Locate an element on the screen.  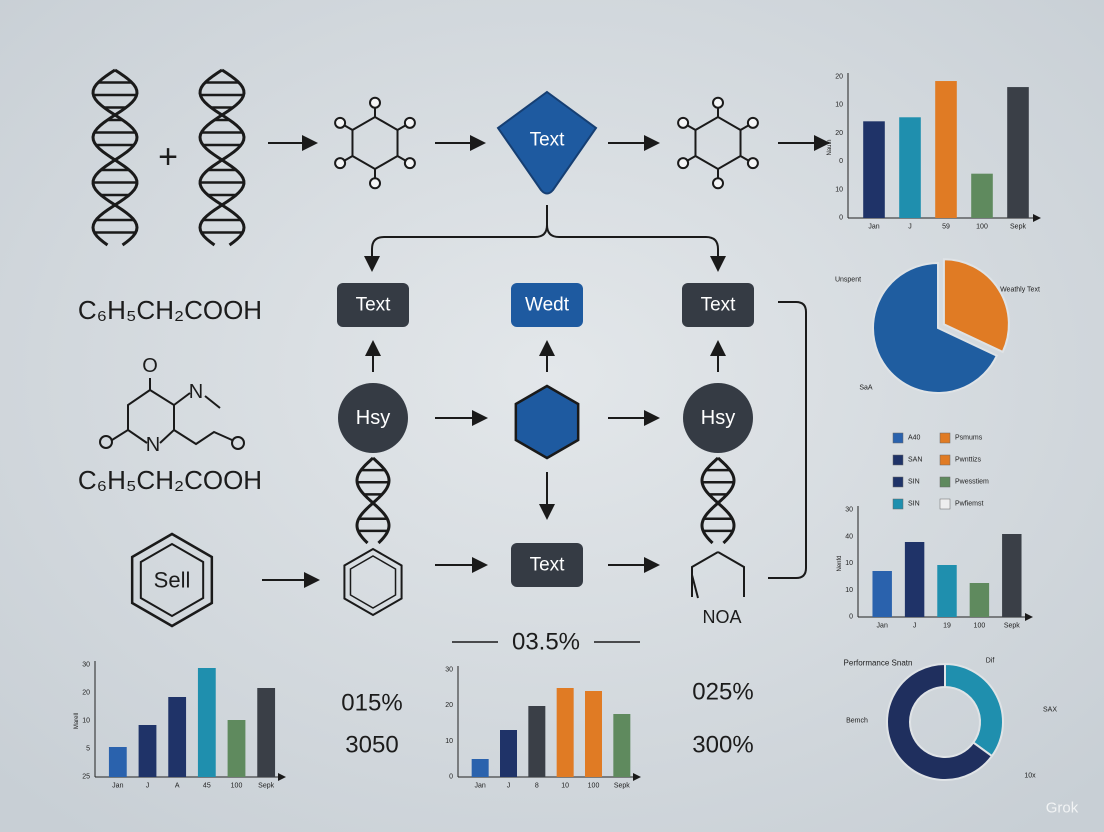
x-tick-label: 45 is located at coordinates (207, 786).